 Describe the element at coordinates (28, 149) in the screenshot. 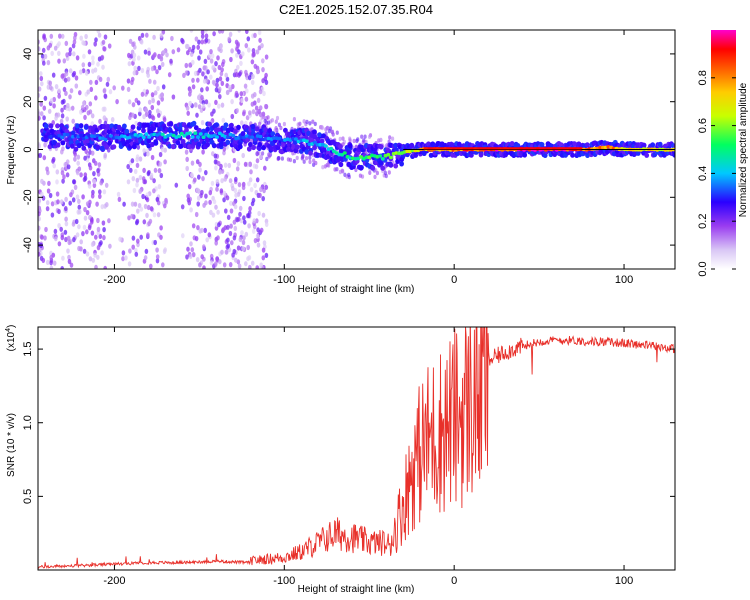

I see `y-tick-label: 0` at that location.